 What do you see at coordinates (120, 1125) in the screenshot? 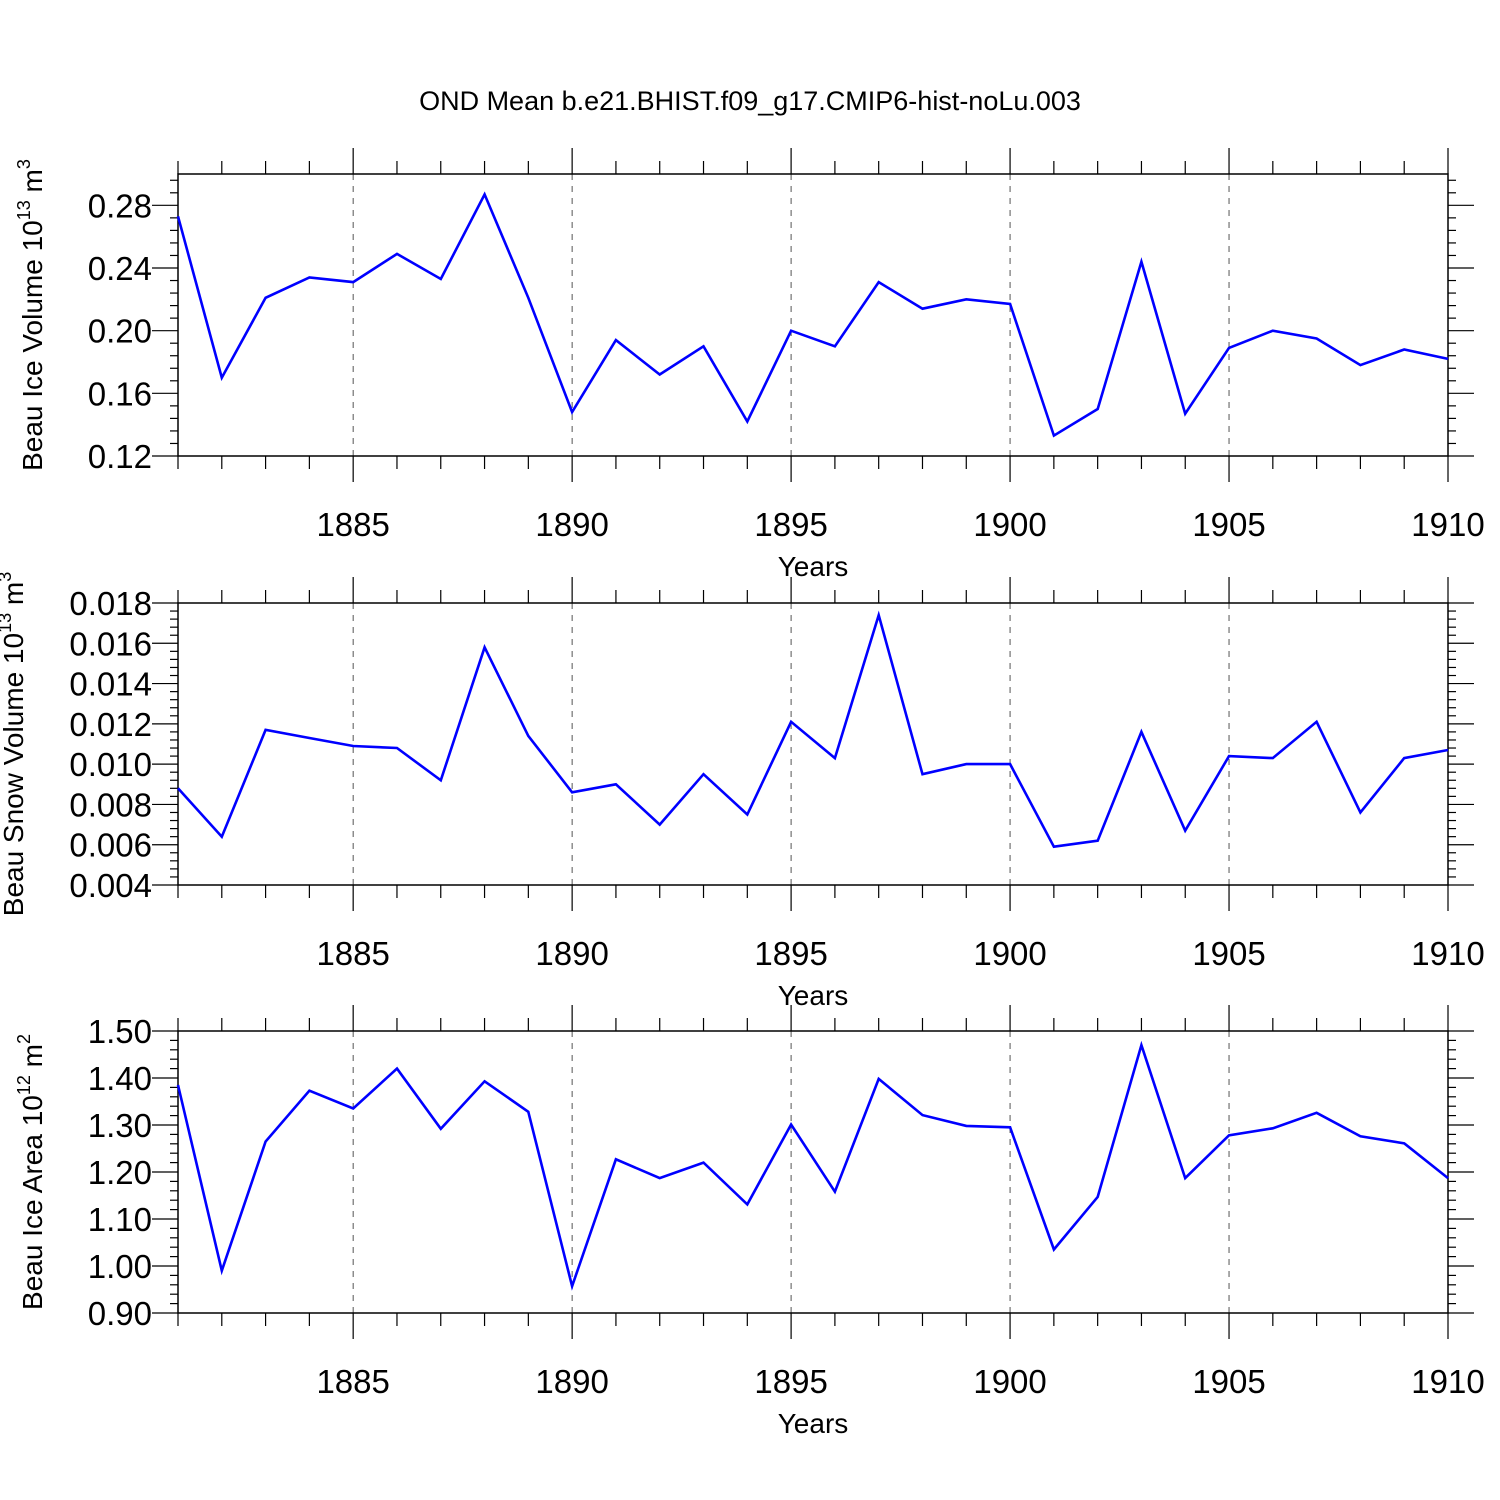
I see `y-tick-label: 1.30` at bounding box center [120, 1125].